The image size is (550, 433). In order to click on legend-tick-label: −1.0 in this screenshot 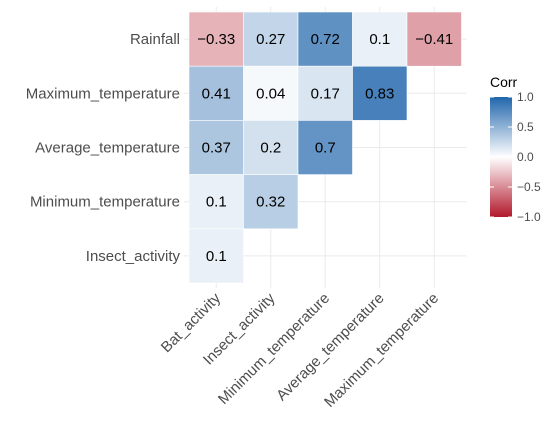, I will do `click(529, 217)`.